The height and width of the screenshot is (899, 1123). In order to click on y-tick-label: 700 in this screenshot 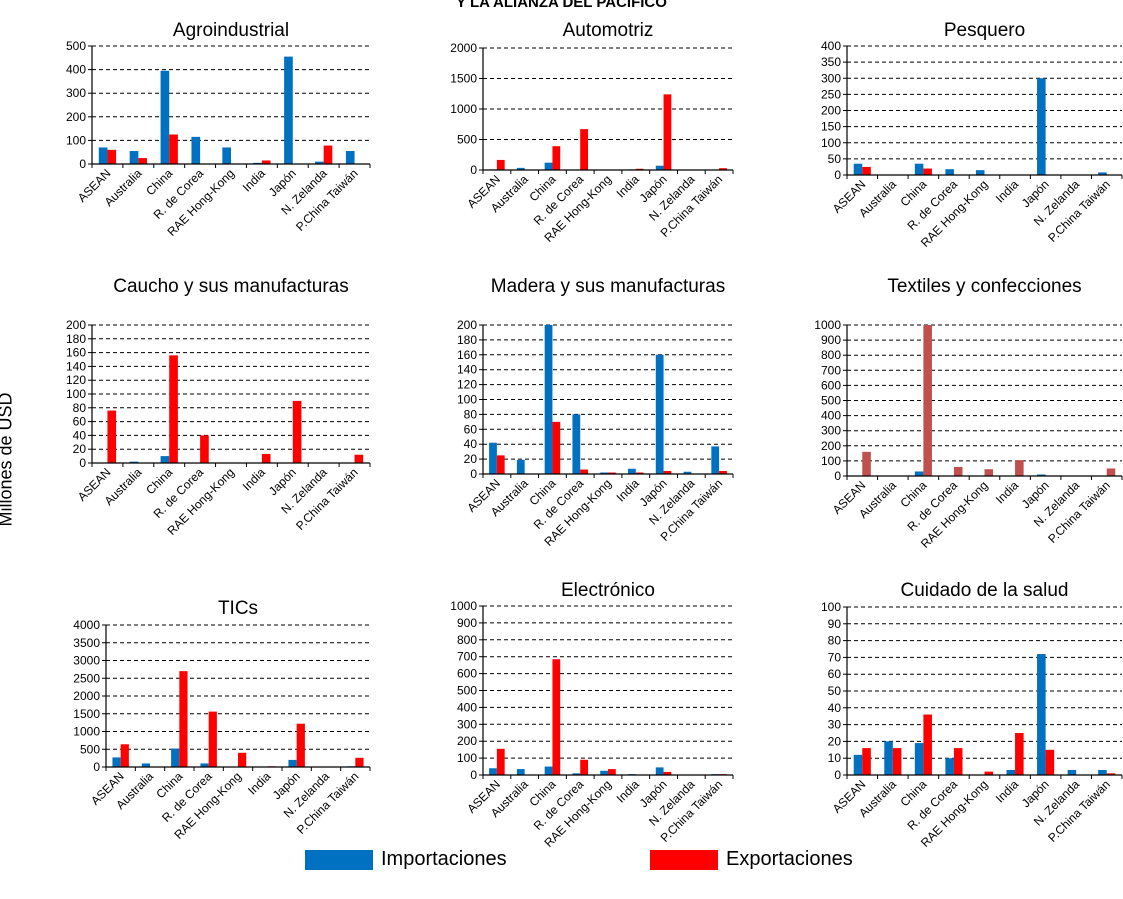, I will do `click(467, 657)`.